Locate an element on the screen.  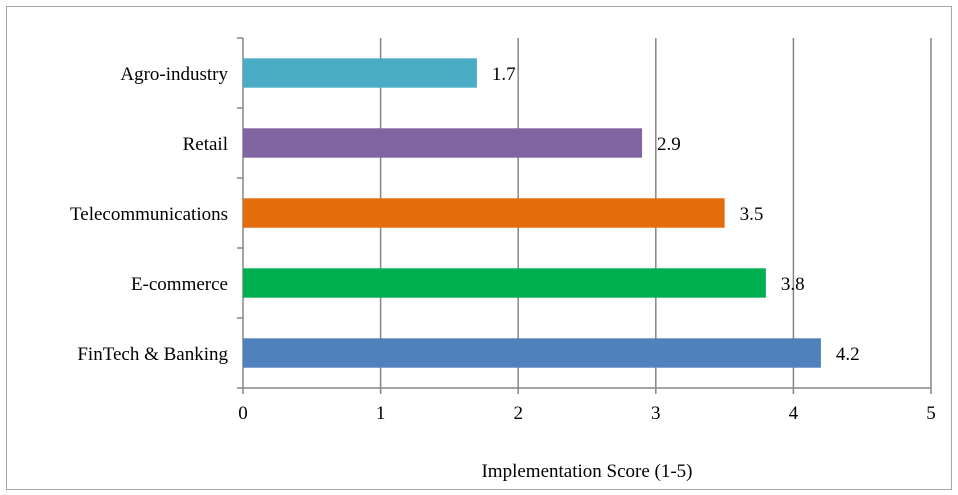
x-tick-label-1: 1 is located at coordinates (381, 413).